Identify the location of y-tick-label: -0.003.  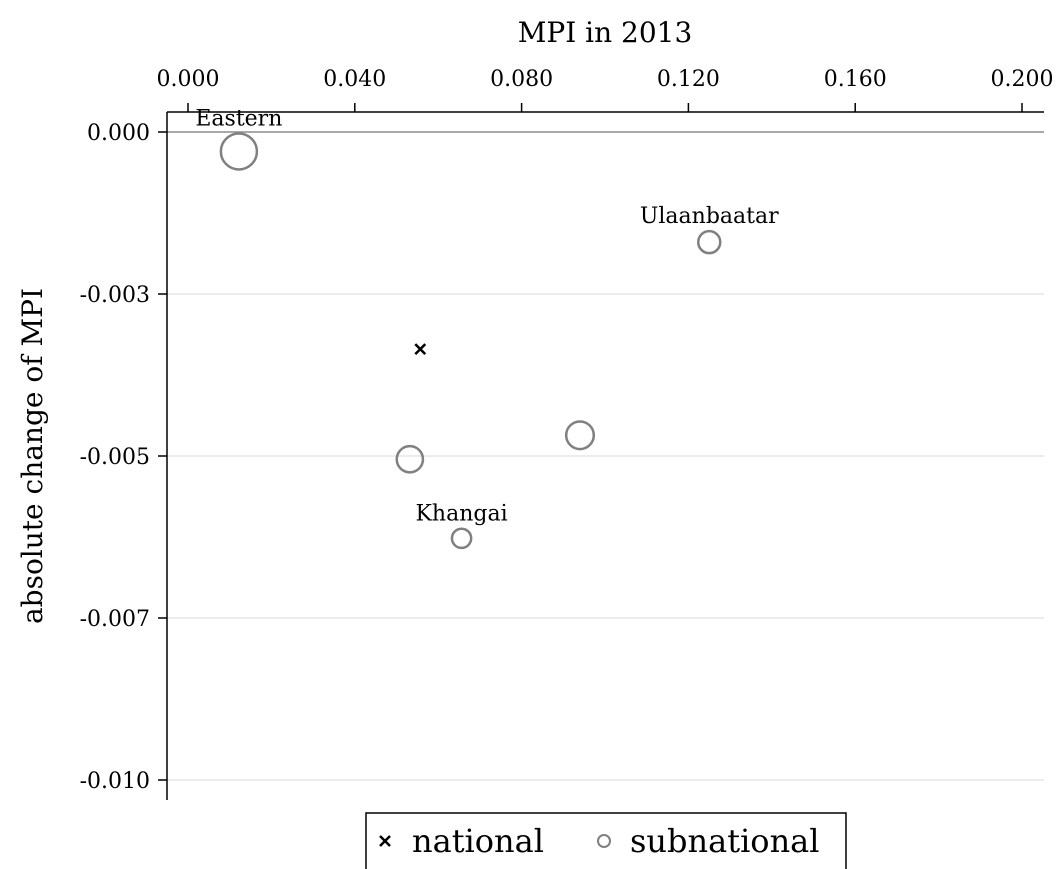
(115, 295).